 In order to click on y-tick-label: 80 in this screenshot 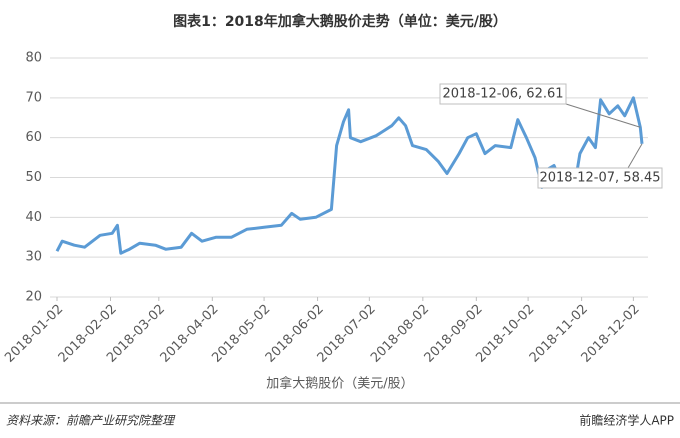, I will do `click(33, 58)`.